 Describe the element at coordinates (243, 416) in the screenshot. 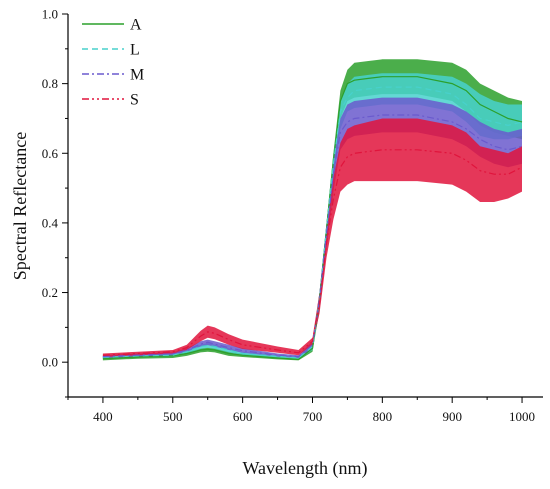

I see `x-tick-label: 600` at that location.